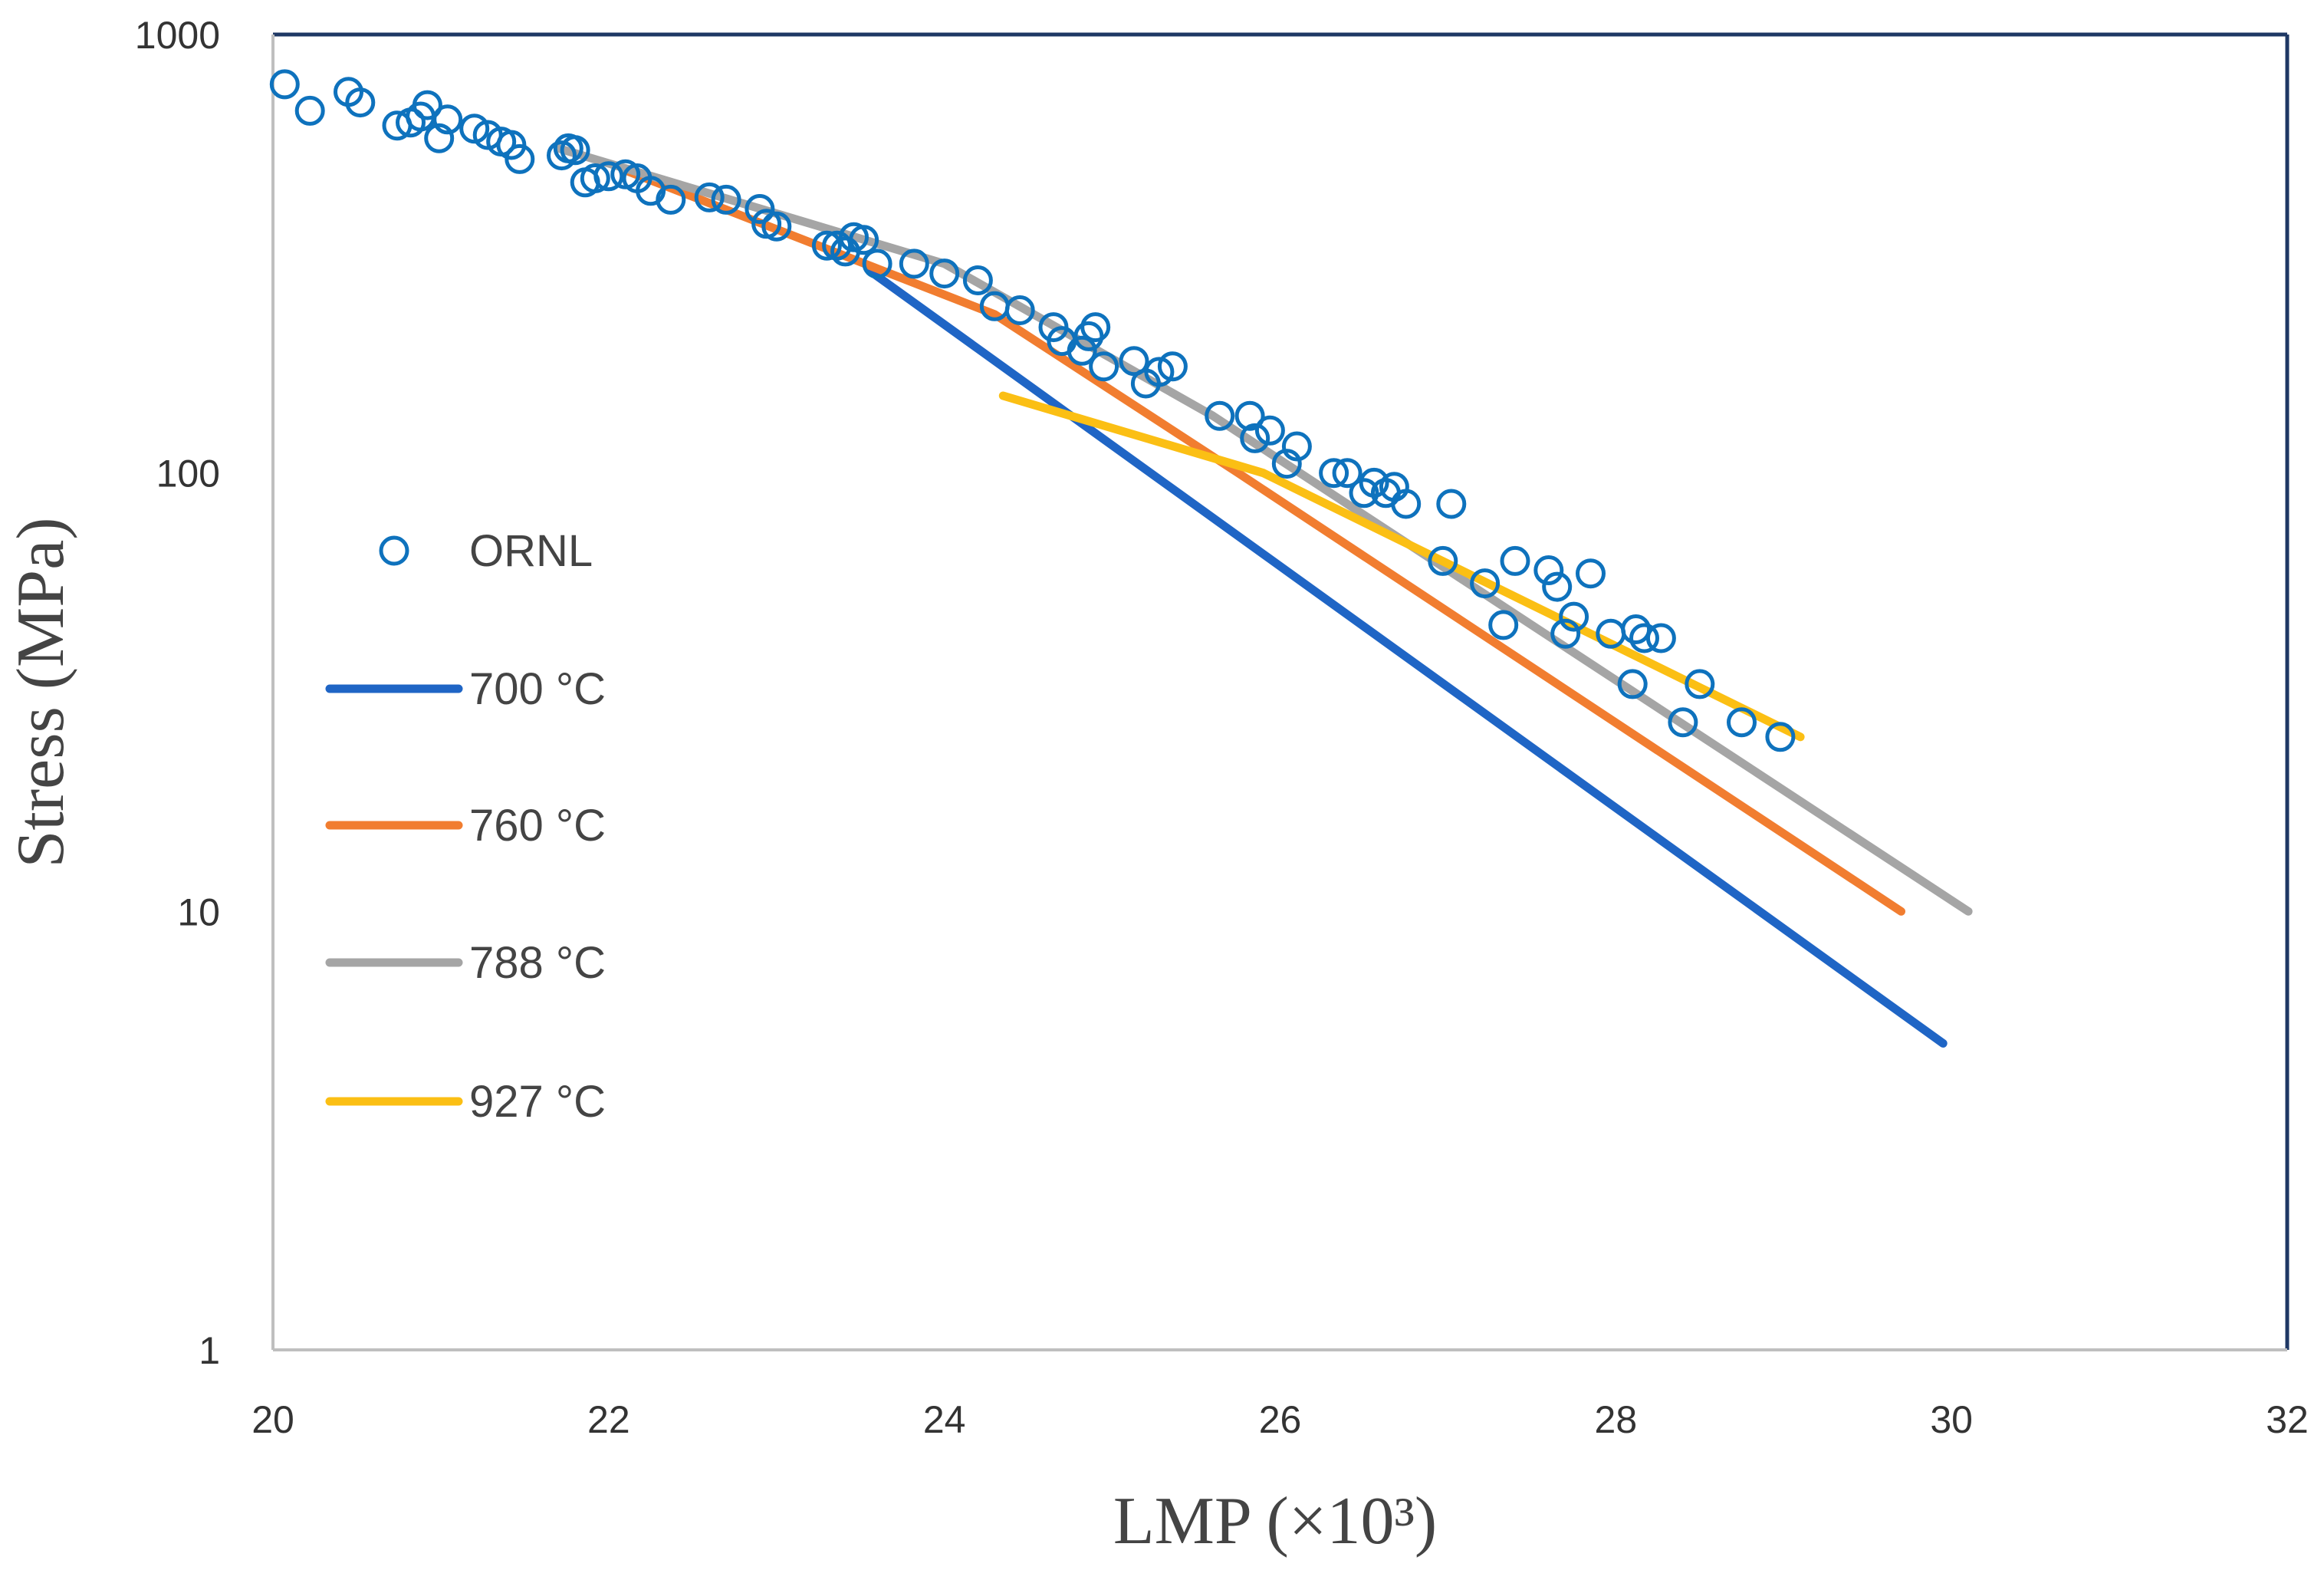 The height and width of the screenshot is (1570, 2324). I want to click on legend-item: 700 °C, so click(465, 689).